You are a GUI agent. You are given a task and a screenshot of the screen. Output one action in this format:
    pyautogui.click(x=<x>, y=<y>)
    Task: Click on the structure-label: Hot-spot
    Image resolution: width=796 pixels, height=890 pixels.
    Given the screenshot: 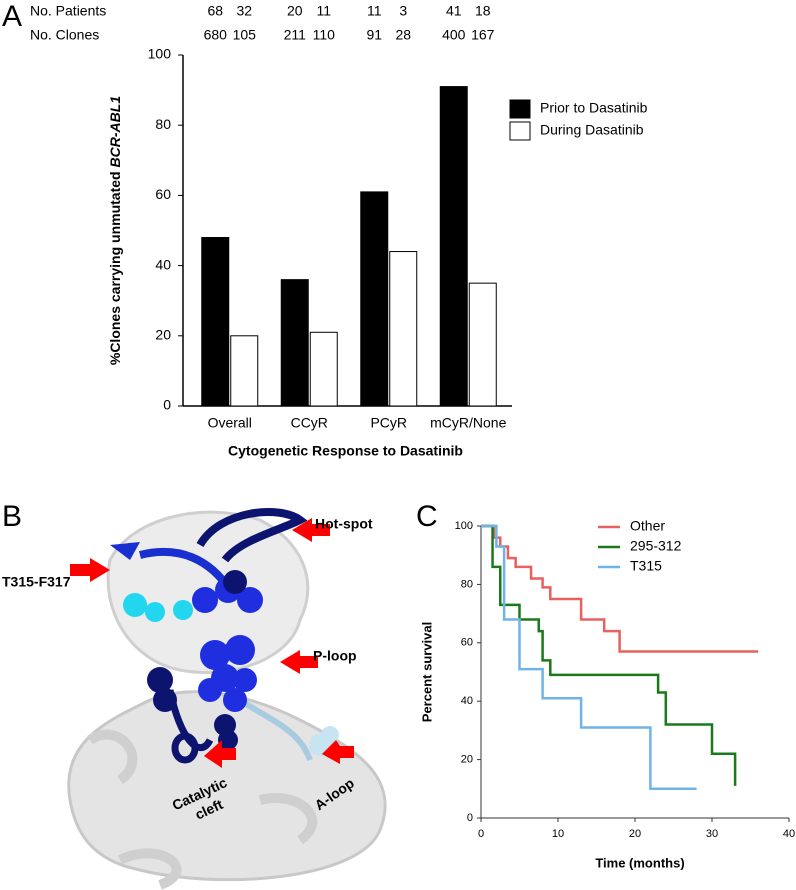 What is the action you would take?
    pyautogui.click(x=344, y=524)
    